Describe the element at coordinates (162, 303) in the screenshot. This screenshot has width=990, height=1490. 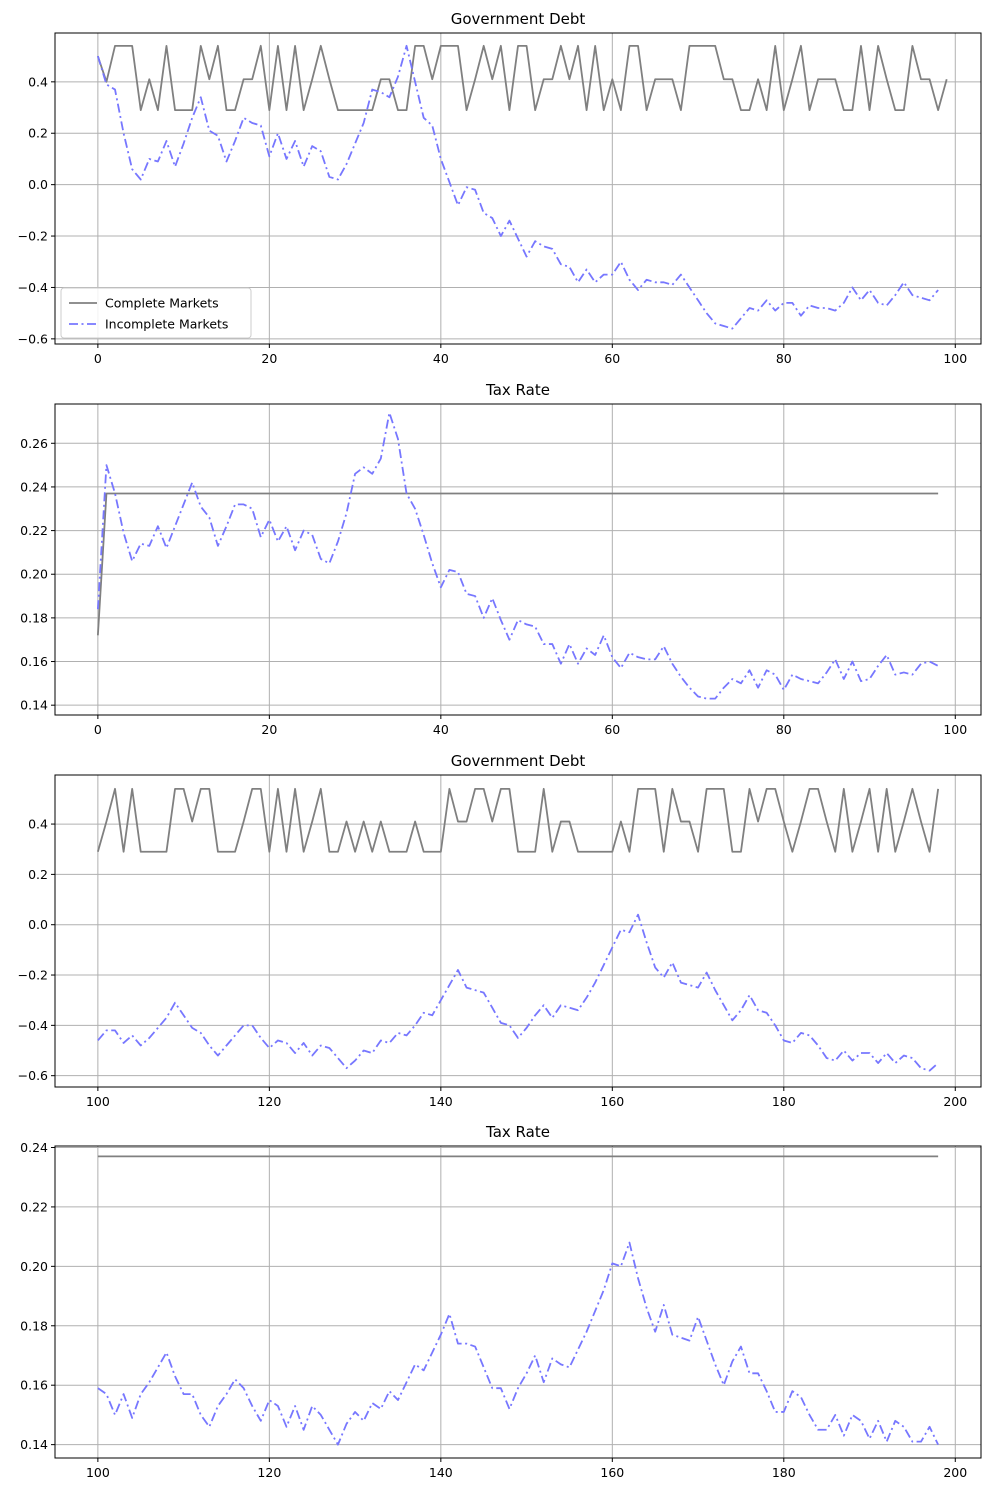
I see `legend-label: Complete Markets` at that location.